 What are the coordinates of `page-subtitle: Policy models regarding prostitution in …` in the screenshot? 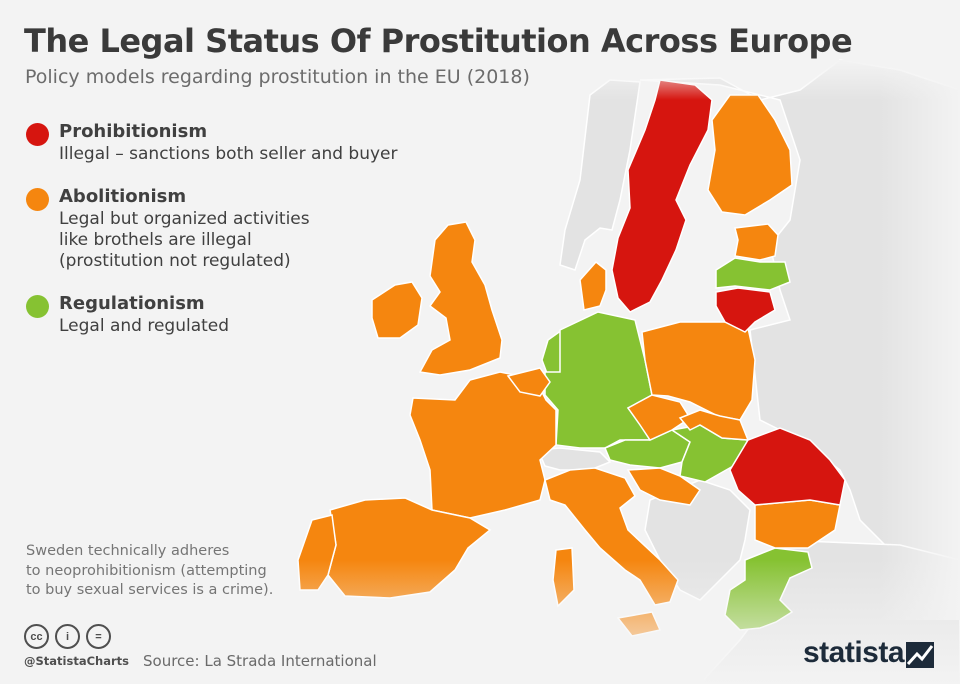 It's located at (277, 77).